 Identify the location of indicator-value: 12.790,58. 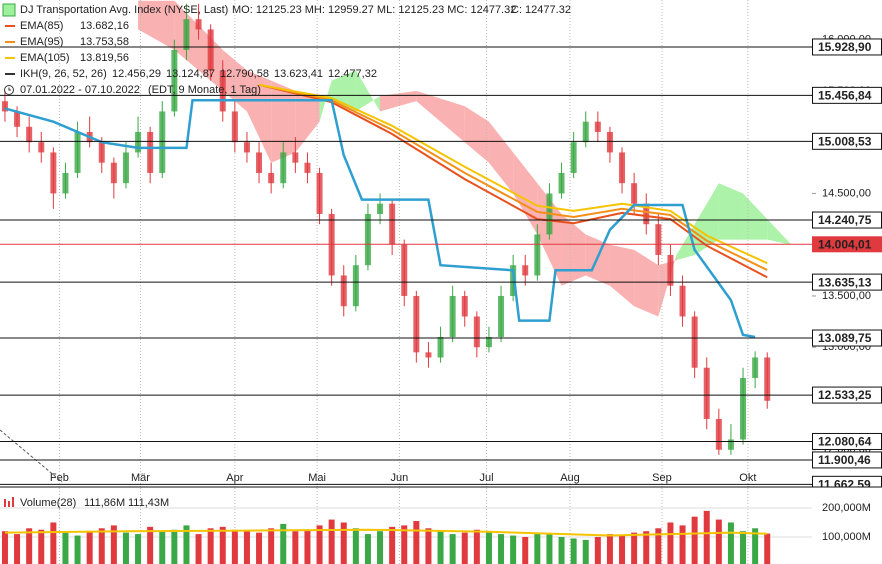
(244, 74).